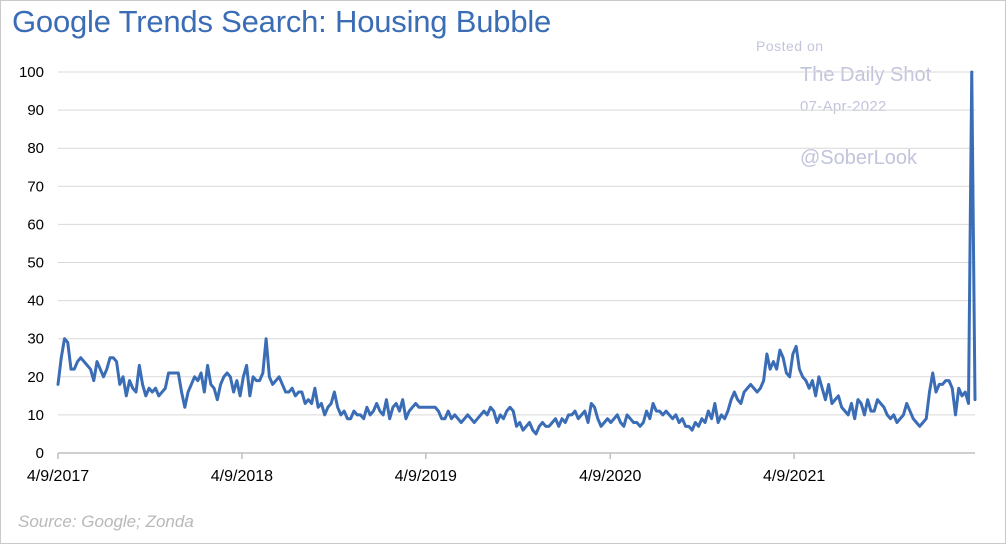 This screenshot has height=544, width=1006. I want to click on watermark-handle: @SoberLook, so click(859, 158).